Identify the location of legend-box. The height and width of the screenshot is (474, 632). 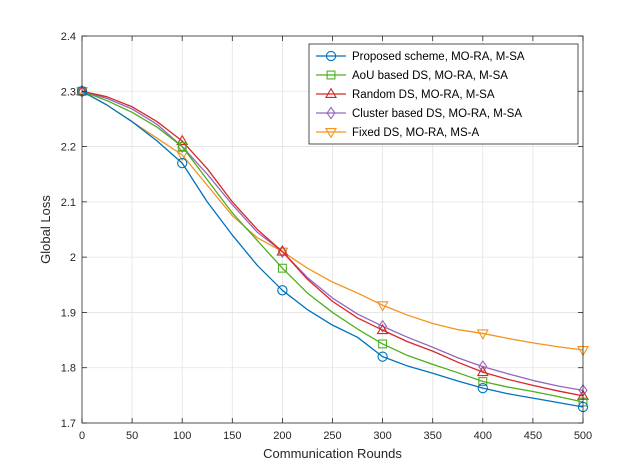
(443, 94).